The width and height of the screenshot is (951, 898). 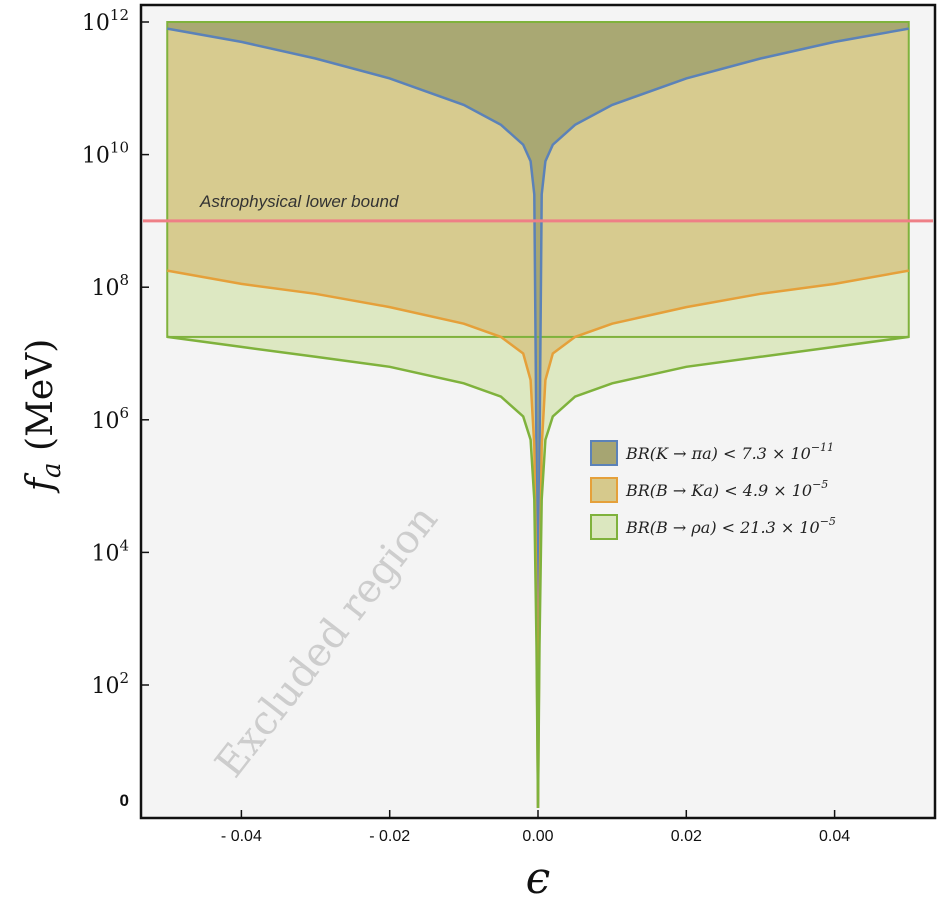 I want to click on y-tick-label: 10², so click(x=110, y=684).